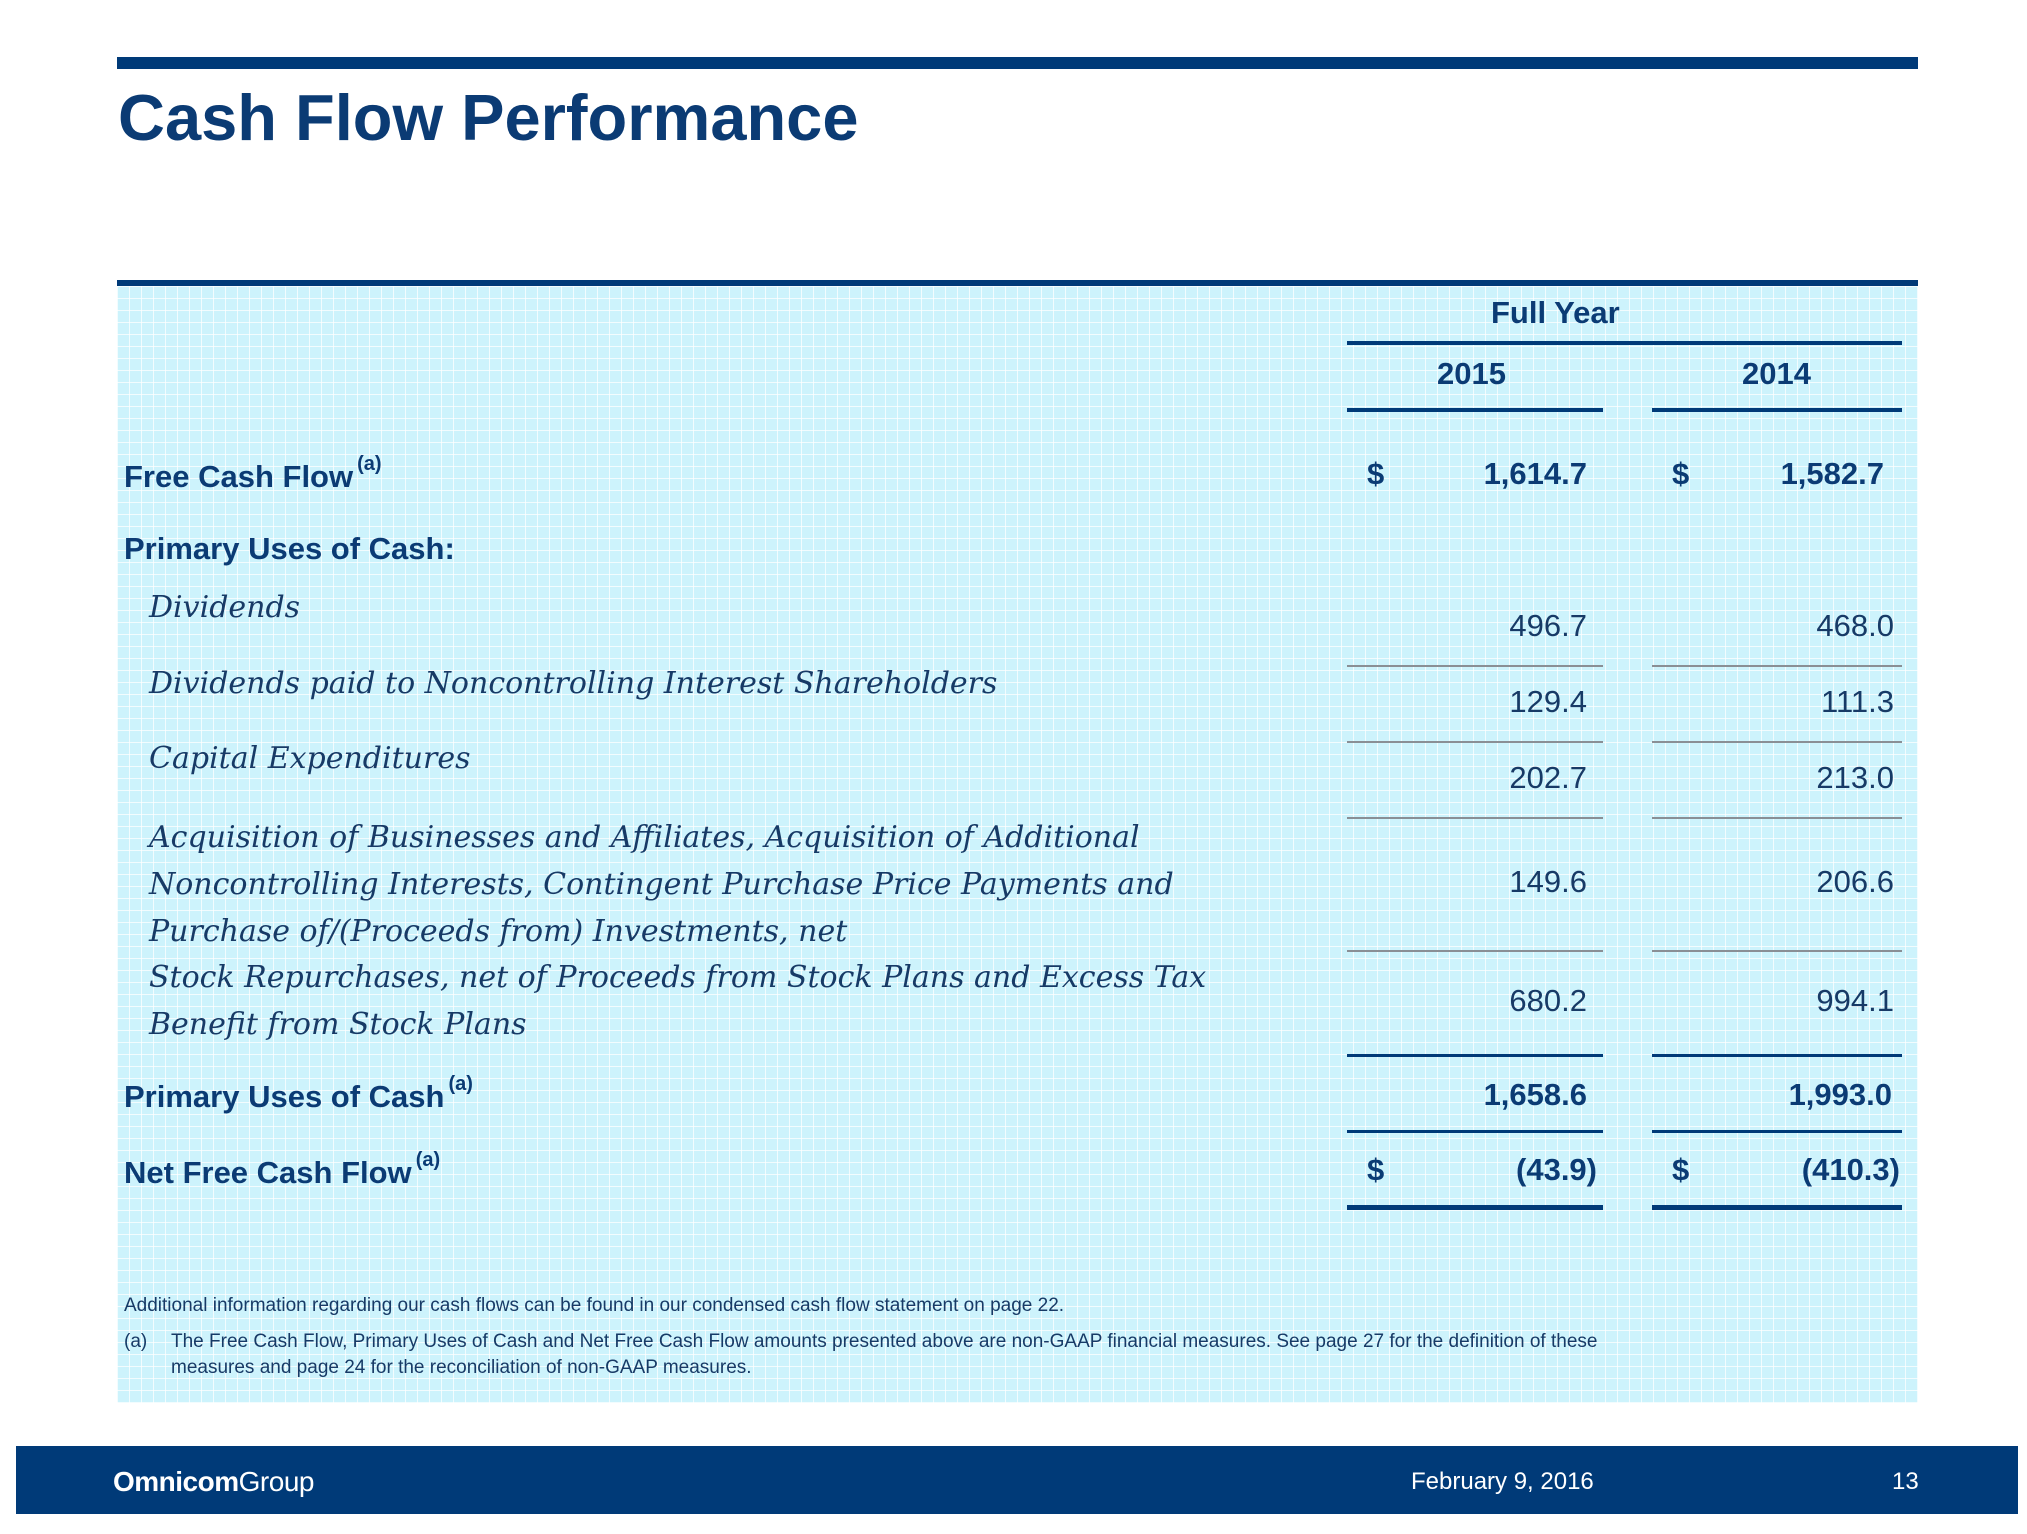  I want to click on full-year-underline, so click(1624, 343).